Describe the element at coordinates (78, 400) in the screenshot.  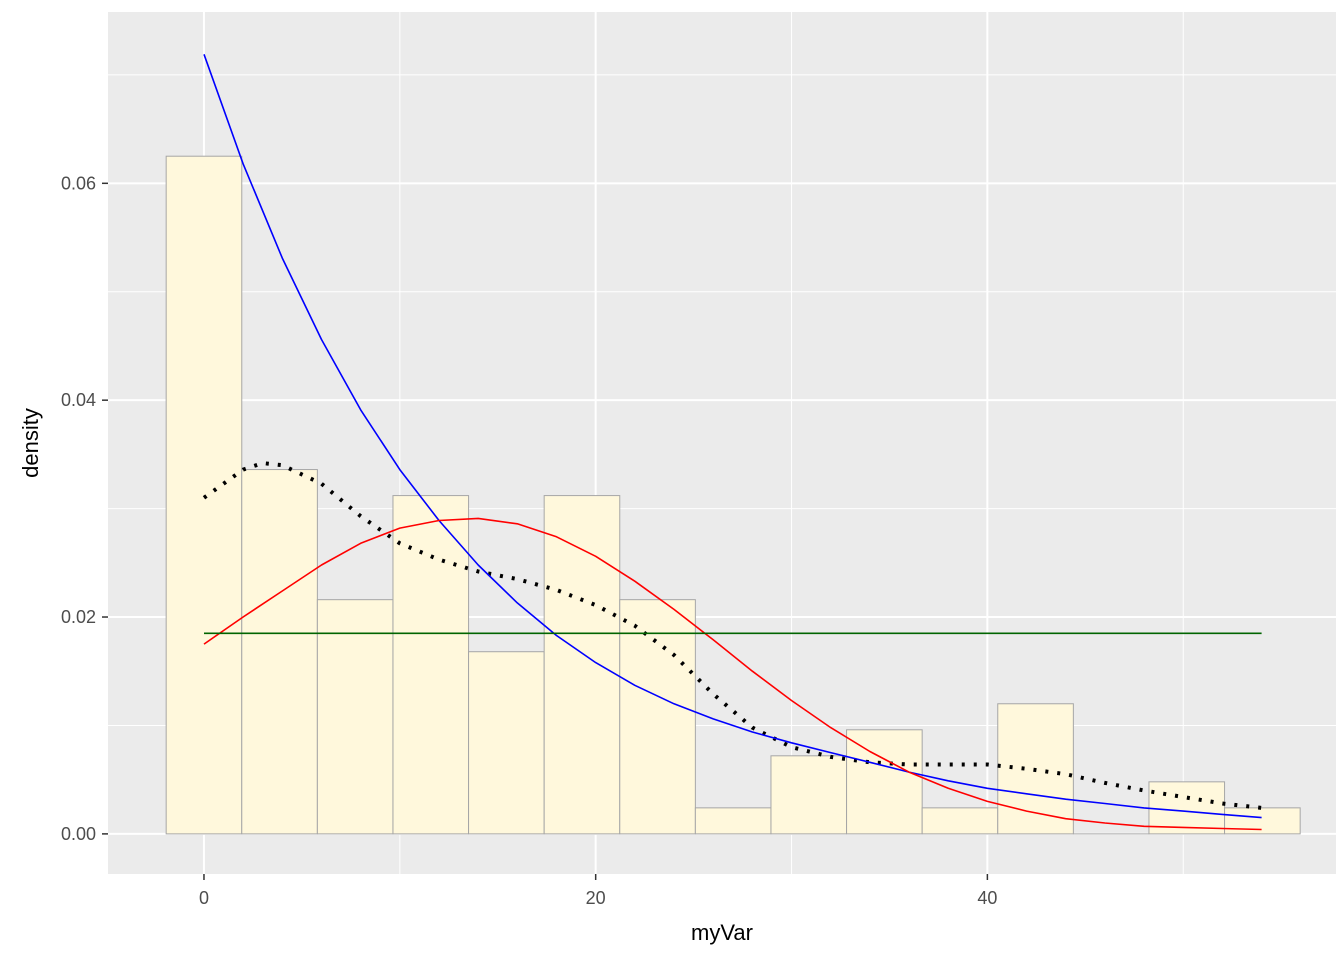
I see `y-tick-label: 0.04` at that location.